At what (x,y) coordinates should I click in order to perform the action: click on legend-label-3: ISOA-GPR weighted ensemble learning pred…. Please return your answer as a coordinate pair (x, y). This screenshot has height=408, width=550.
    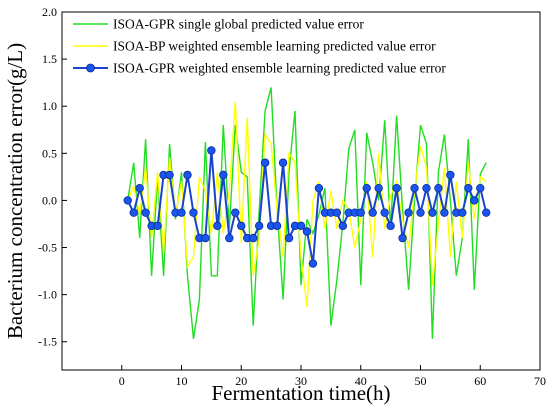
    Looking at the image, I should click on (279, 68).